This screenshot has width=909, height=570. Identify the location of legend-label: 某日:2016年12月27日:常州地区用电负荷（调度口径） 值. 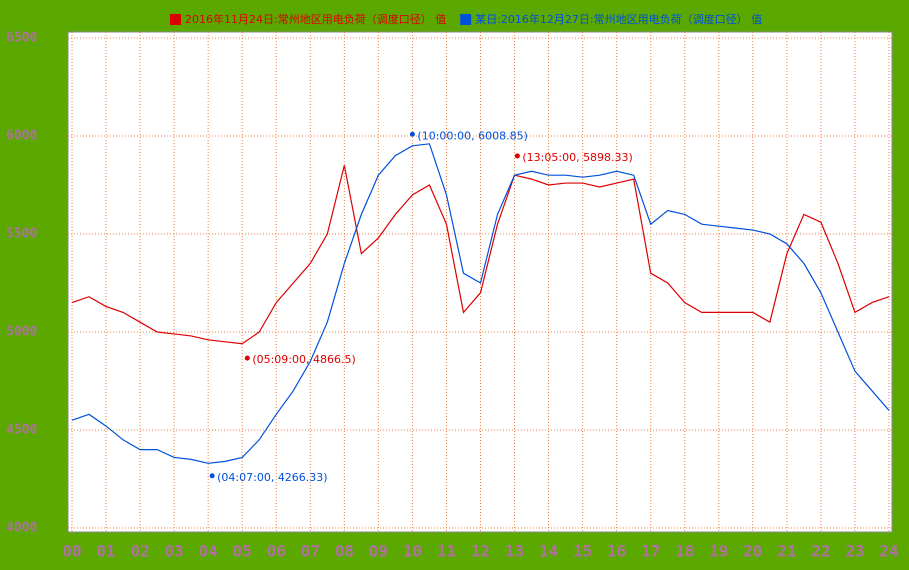
(618, 19).